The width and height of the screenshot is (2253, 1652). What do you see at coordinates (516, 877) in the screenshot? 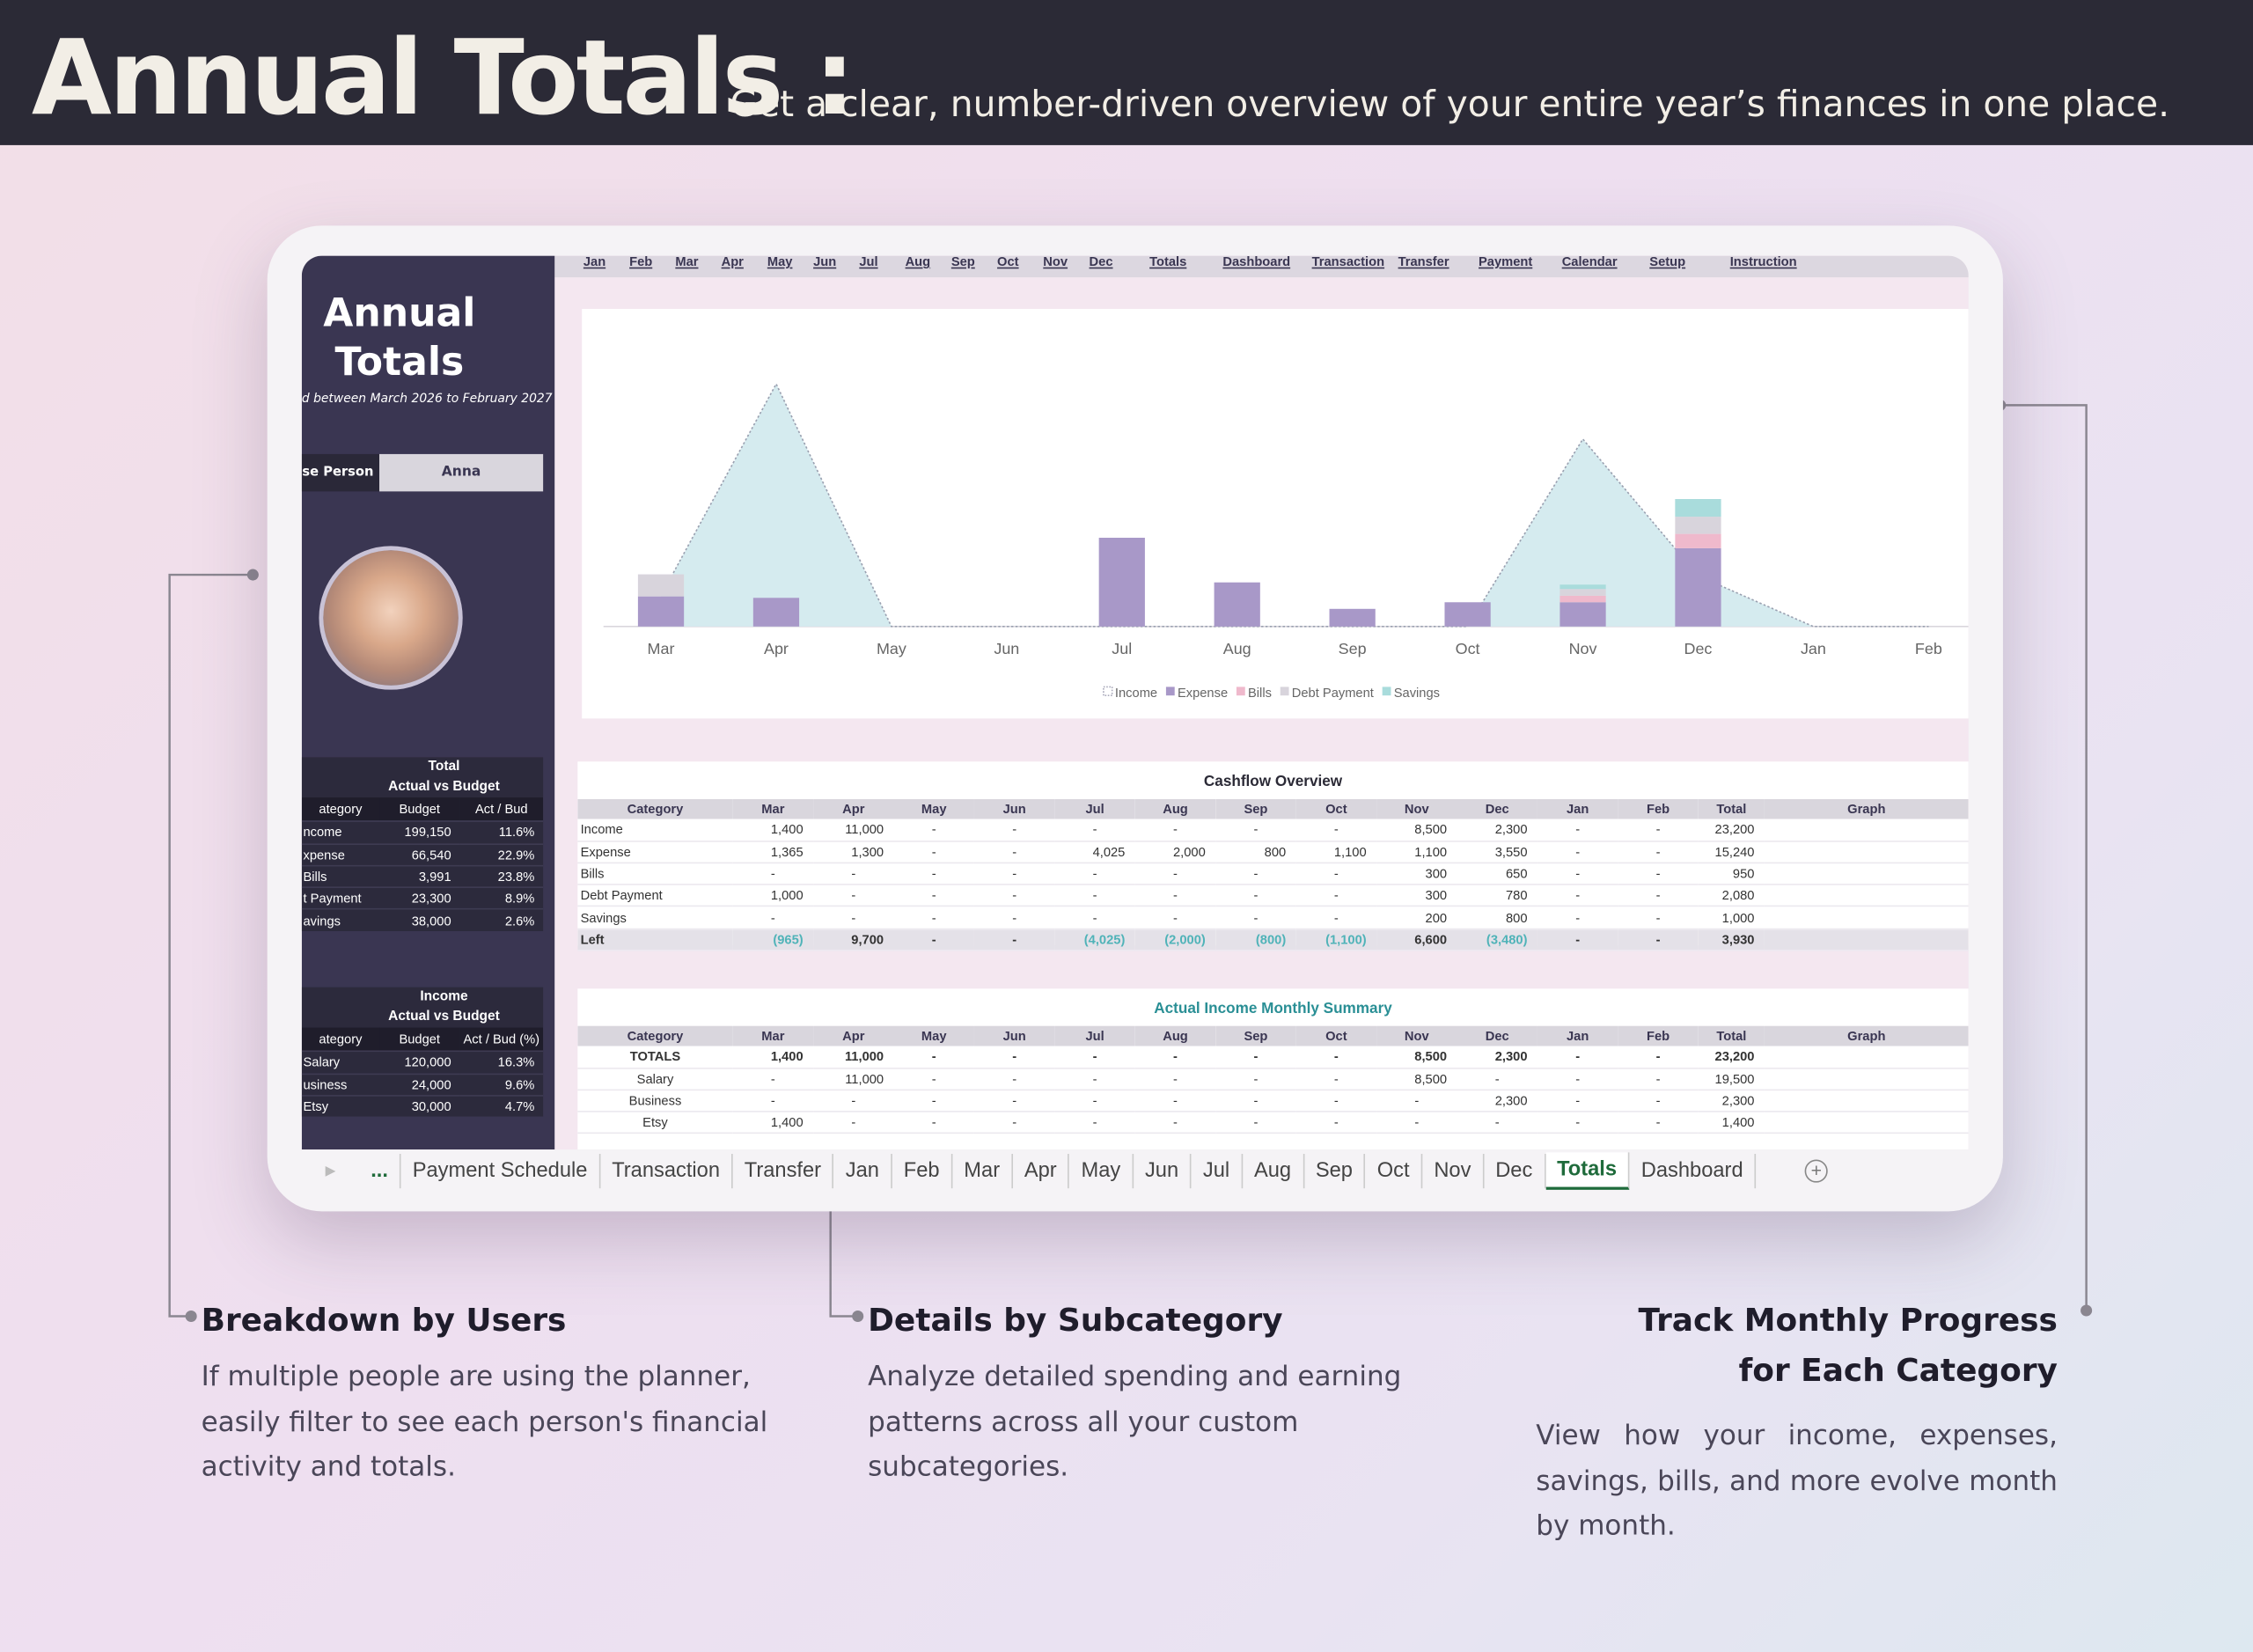
I see `cell: 23.8%` at bounding box center [516, 877].